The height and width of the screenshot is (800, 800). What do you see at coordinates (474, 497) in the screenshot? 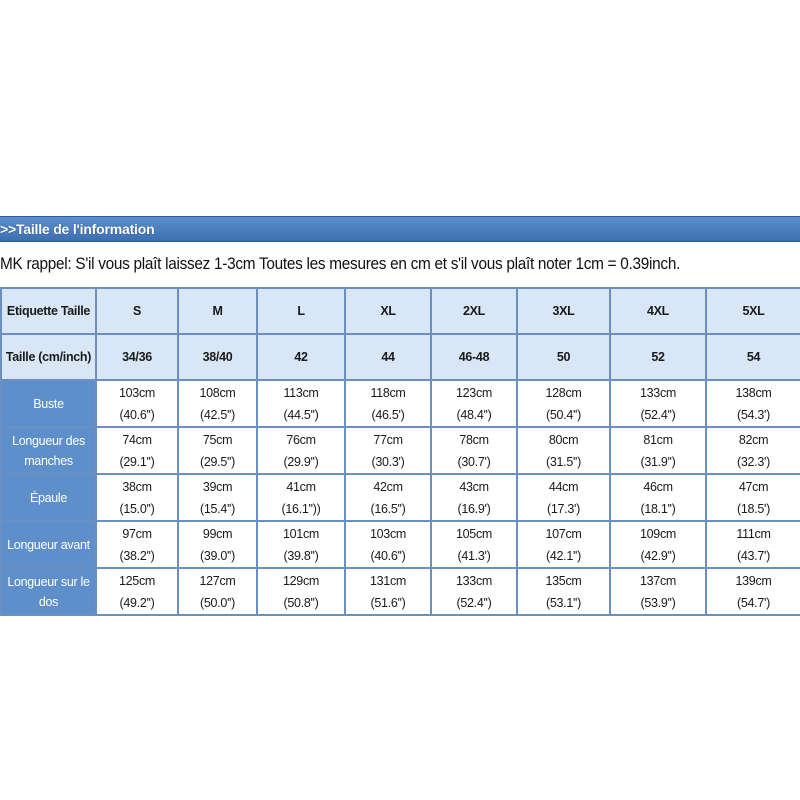
I see `measurement-cell: 43cm (16.9')` at bounding box center [474, 497].